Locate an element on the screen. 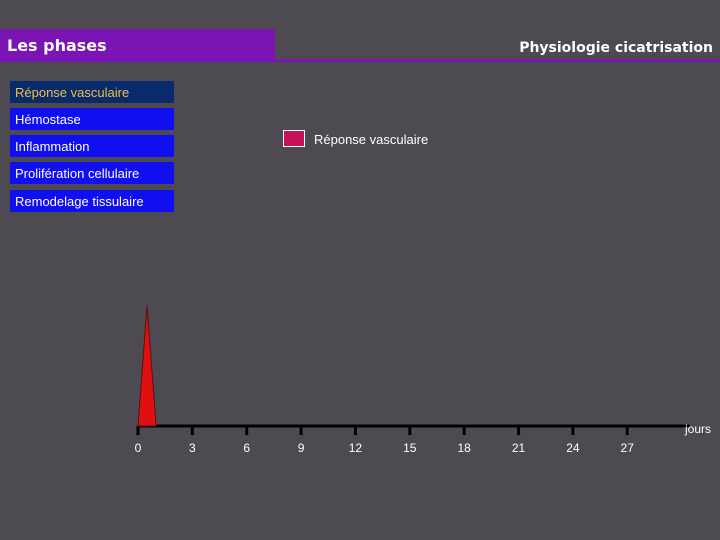 This screenshot has height=540, width=720. phase-inflammation: Inflammation is located at coordinates (92, 146).